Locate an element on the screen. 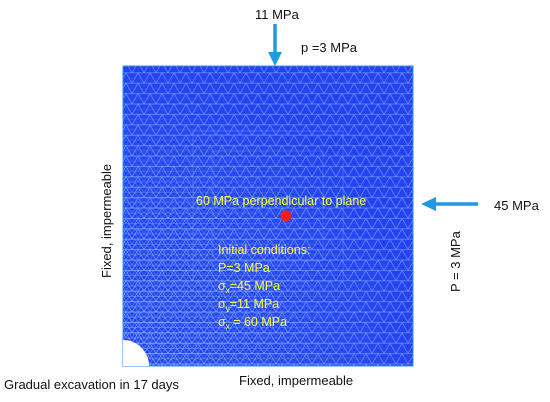 The image size is (550, 402). stress-point-marker is located at coordinates (286, 216).